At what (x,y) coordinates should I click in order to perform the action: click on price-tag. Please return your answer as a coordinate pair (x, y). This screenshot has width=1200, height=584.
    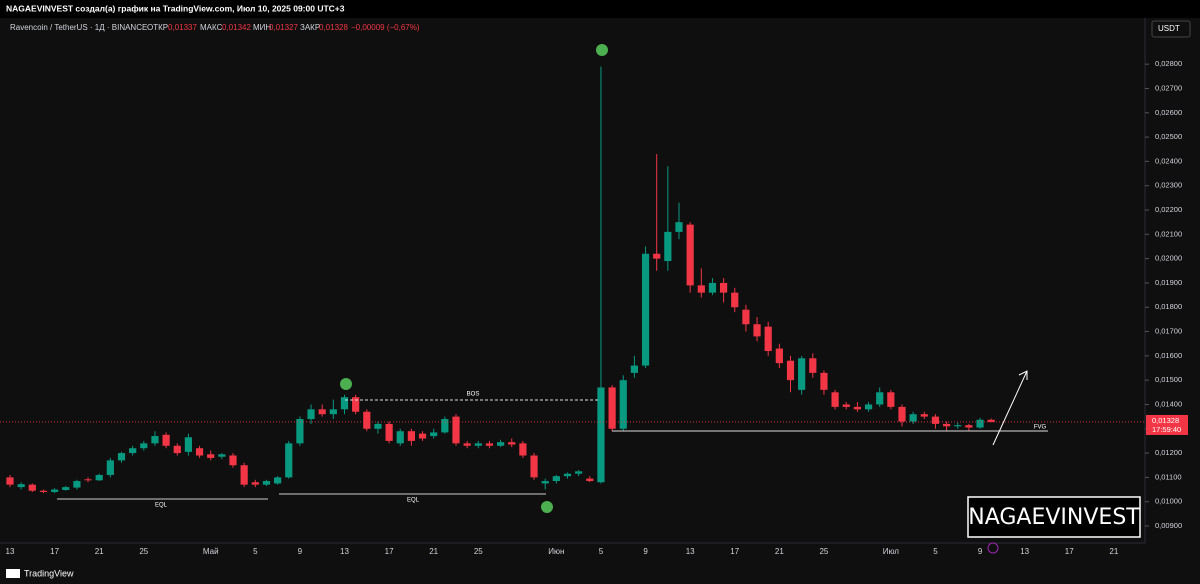
    Looking at the image, I should click on (1167, 424).